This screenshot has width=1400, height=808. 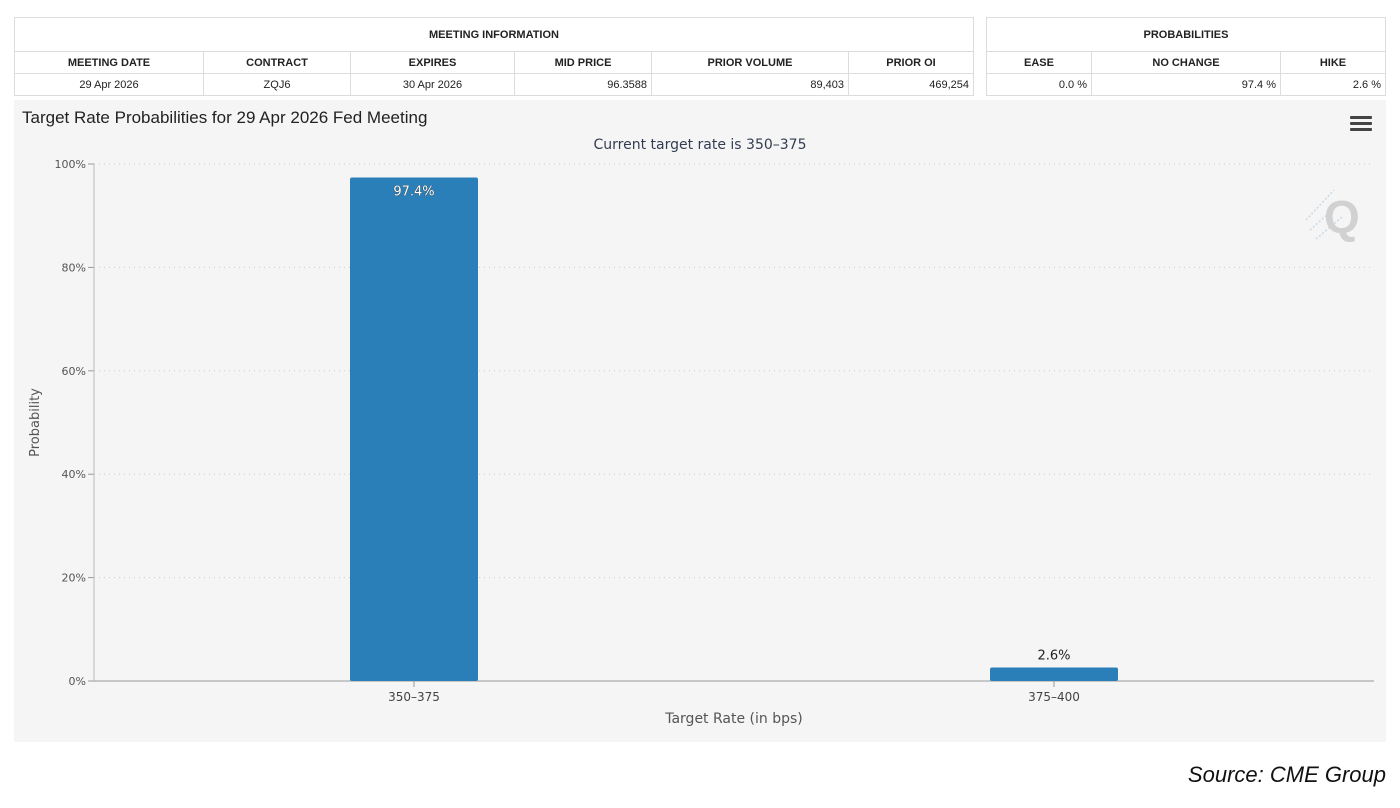 I want to click on y-tick-label: 0%, so click(x=77, y=681).